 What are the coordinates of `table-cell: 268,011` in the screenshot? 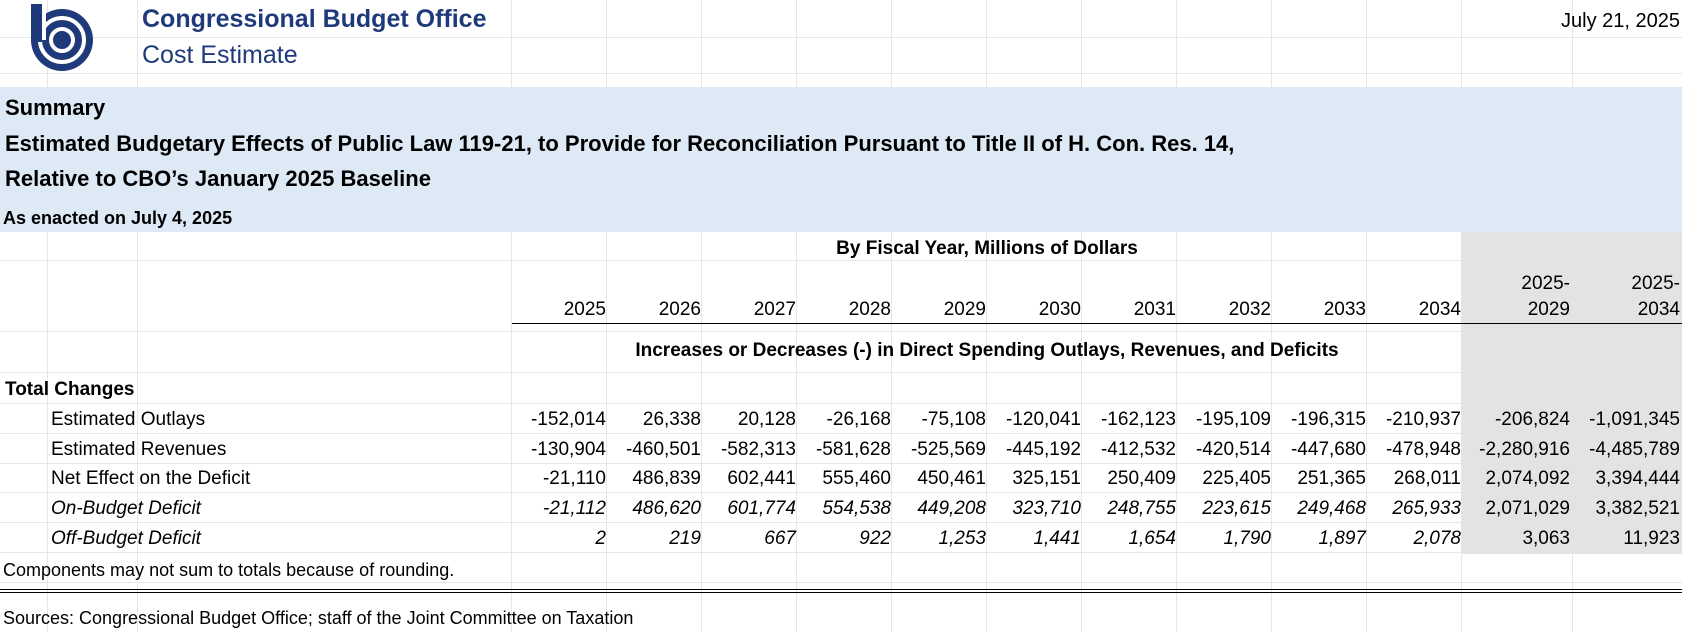 It's located at (1427, 478).